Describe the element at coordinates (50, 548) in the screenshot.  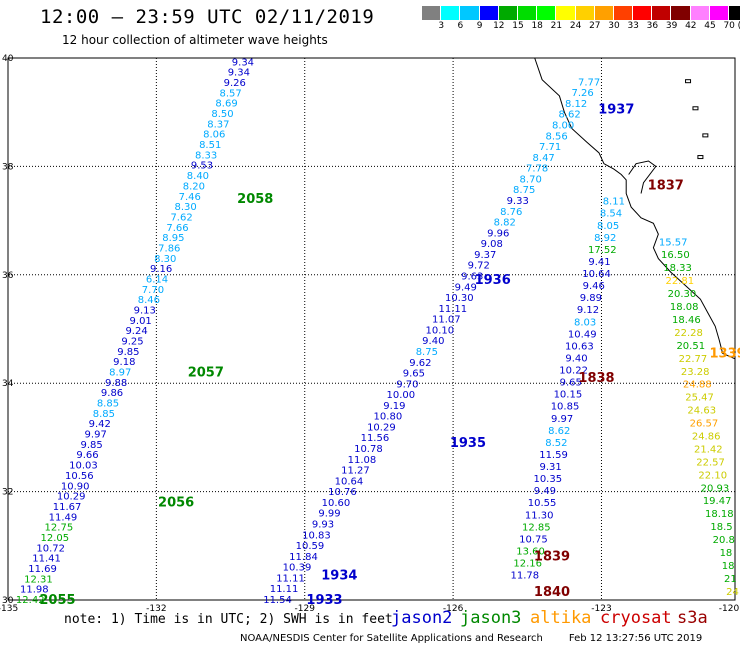
I see `swh-value: 10.72` at that location.